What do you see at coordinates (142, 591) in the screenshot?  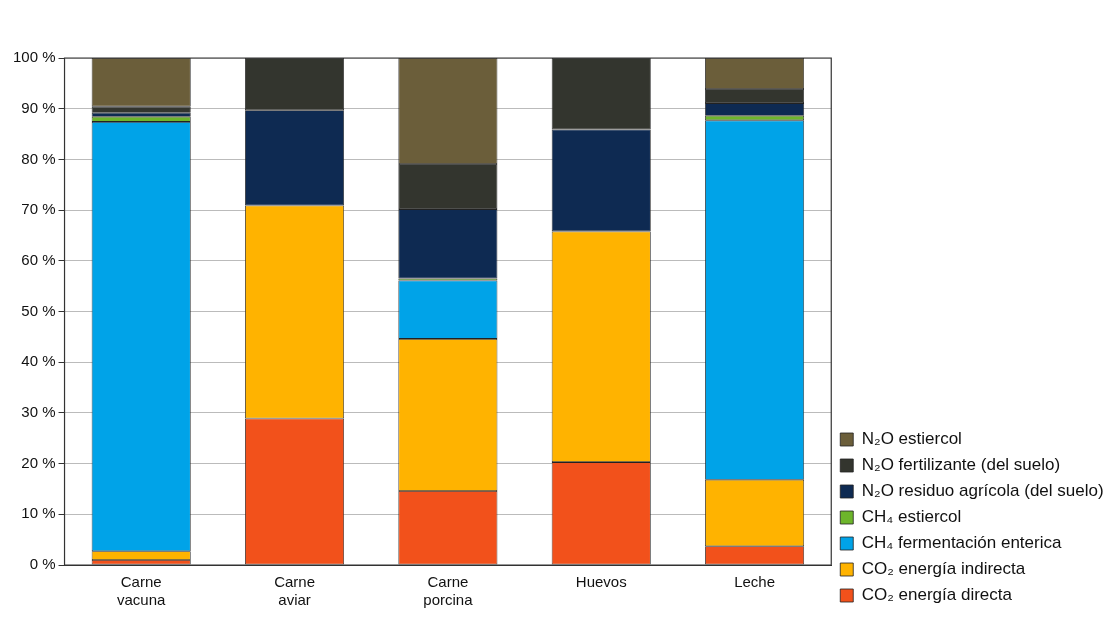 I see `x-tick-label: Carne vacuna` at bounding box center [142, 591].